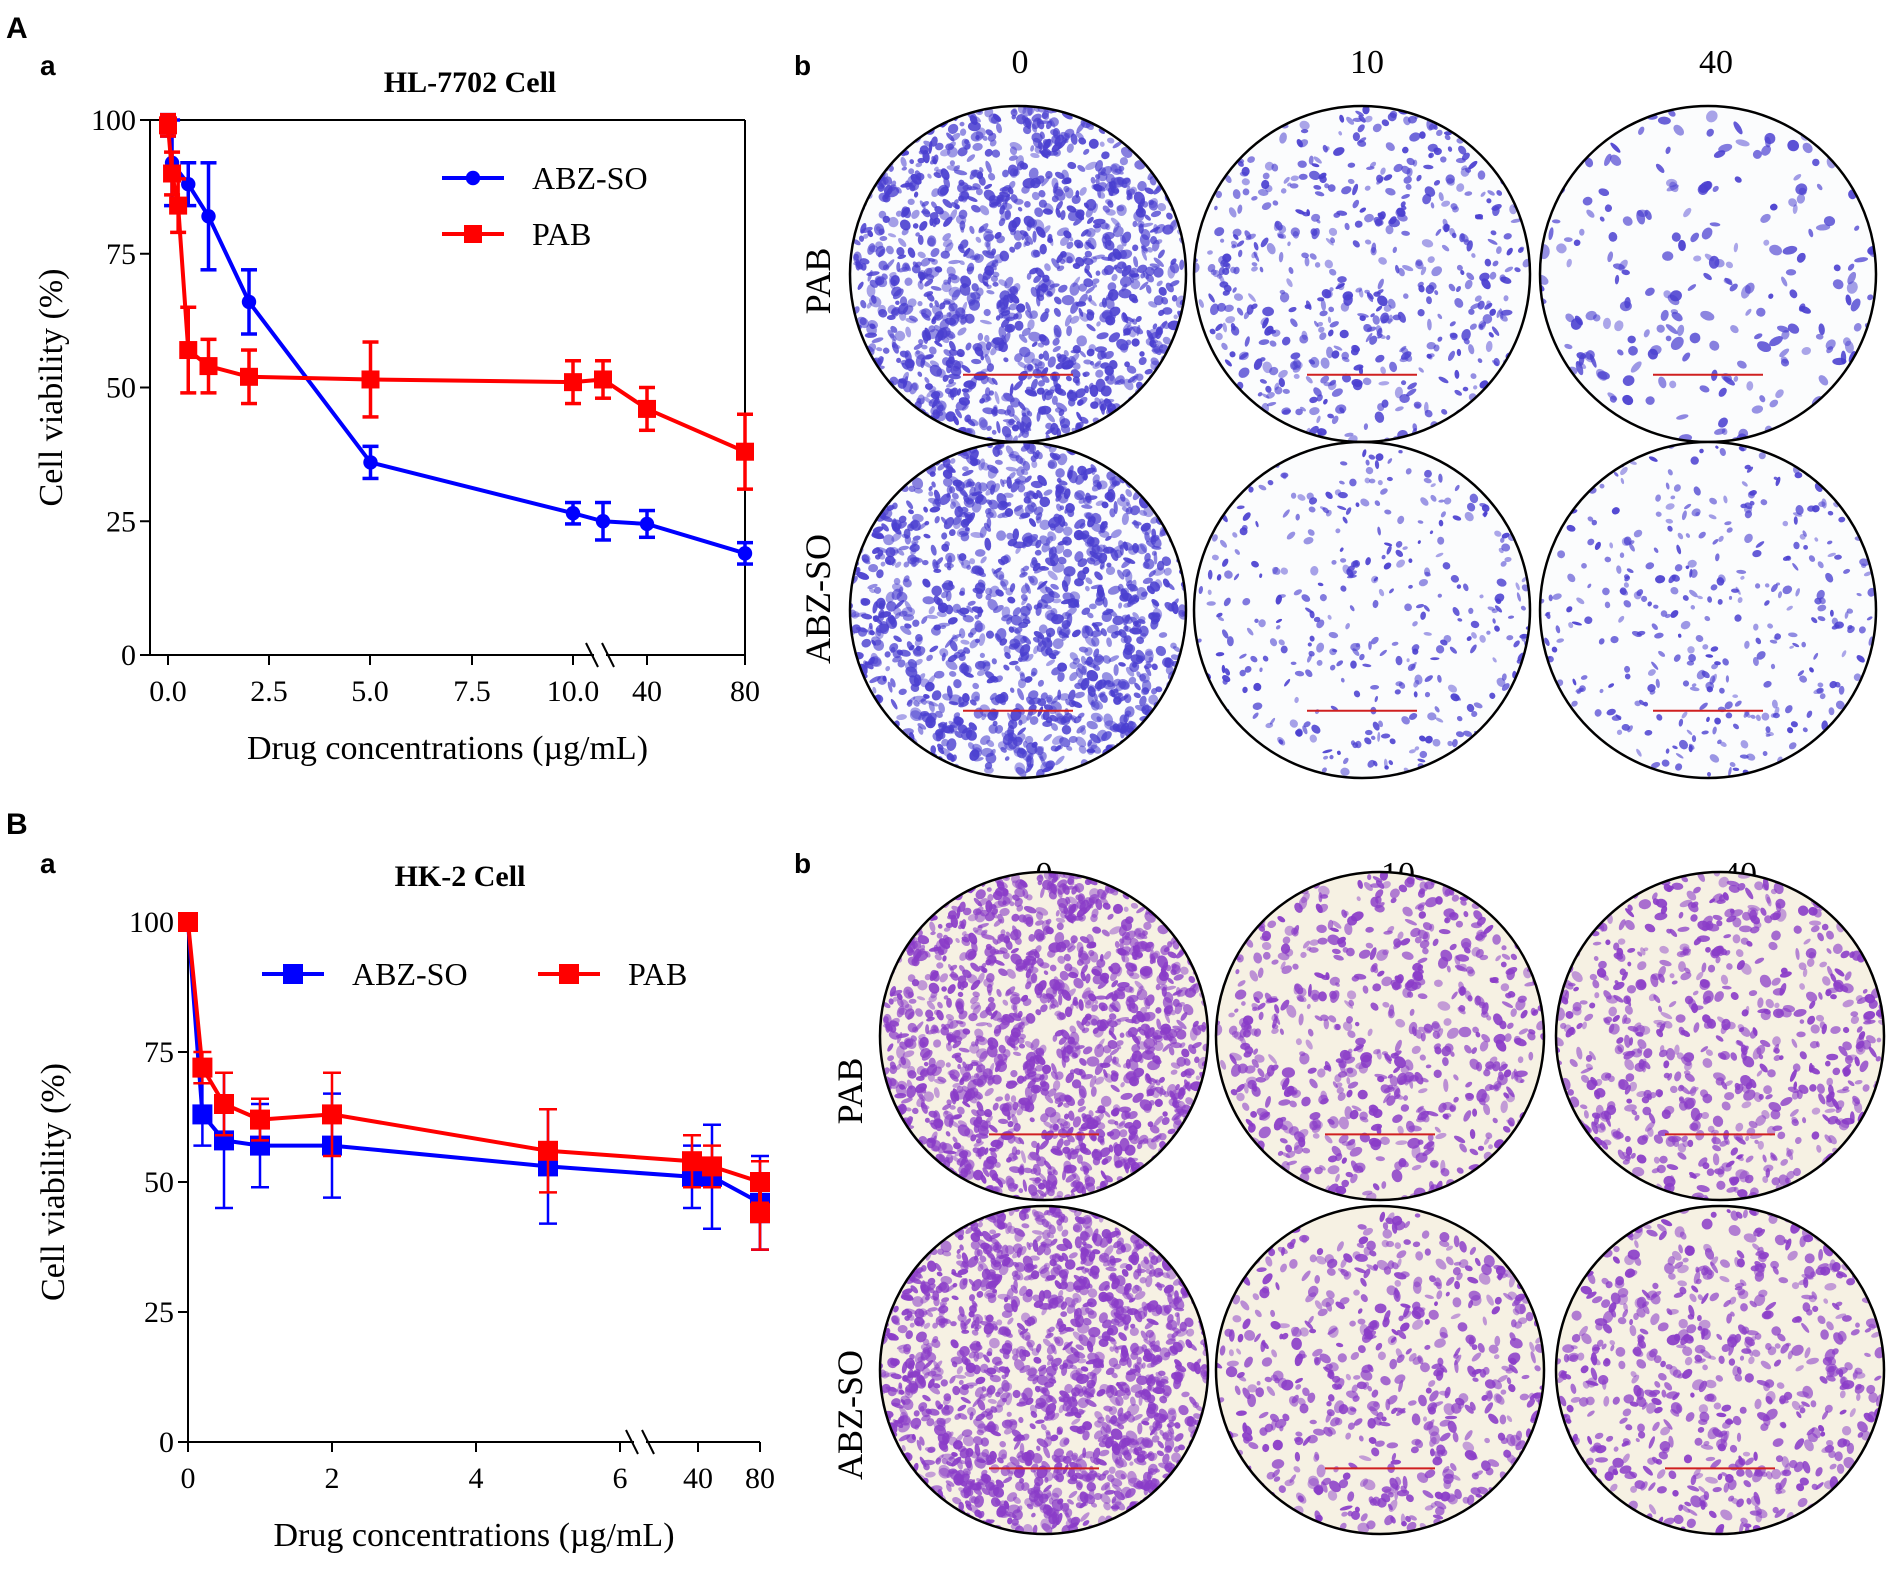 The image size is (1904, 1592). What do you see at coordinates (121, 521) in the screenshot?
I see `y-tick-label: 25` at bounding box center [121, 521].